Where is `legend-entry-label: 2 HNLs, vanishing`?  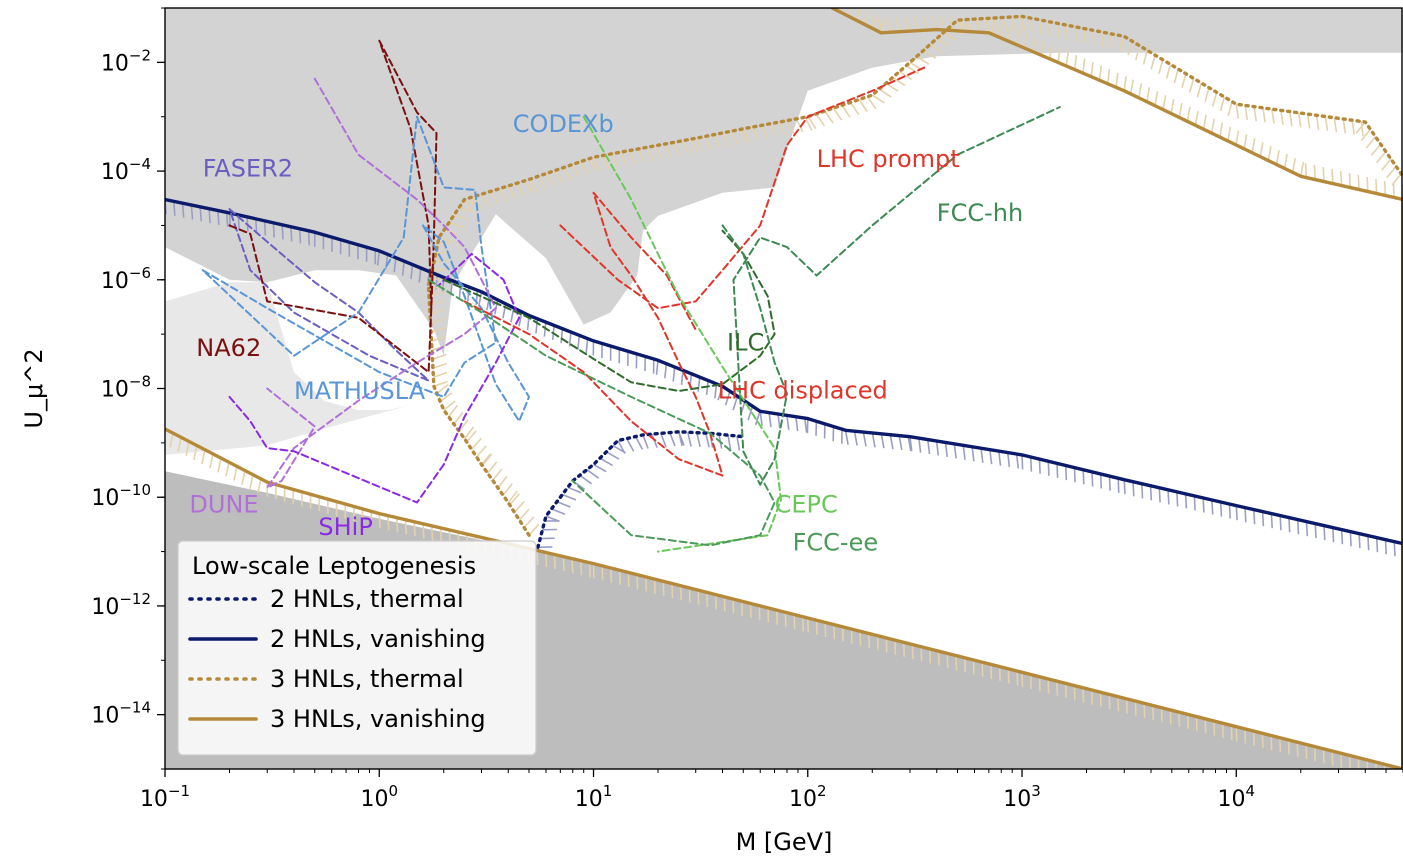 legend-entry-label: 2 HNLs, vanishing is located at coordinates (378, 639).